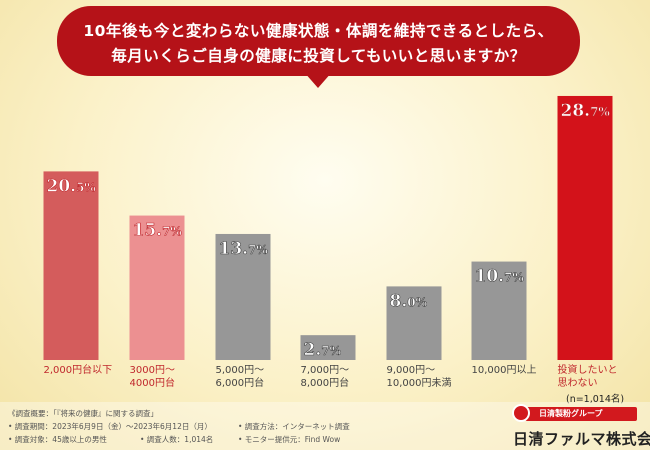  What do you see at coordinates (586, 111) in the screenshot?
I see `value-label-7: 28.7%` at bounding box center [586, 111].